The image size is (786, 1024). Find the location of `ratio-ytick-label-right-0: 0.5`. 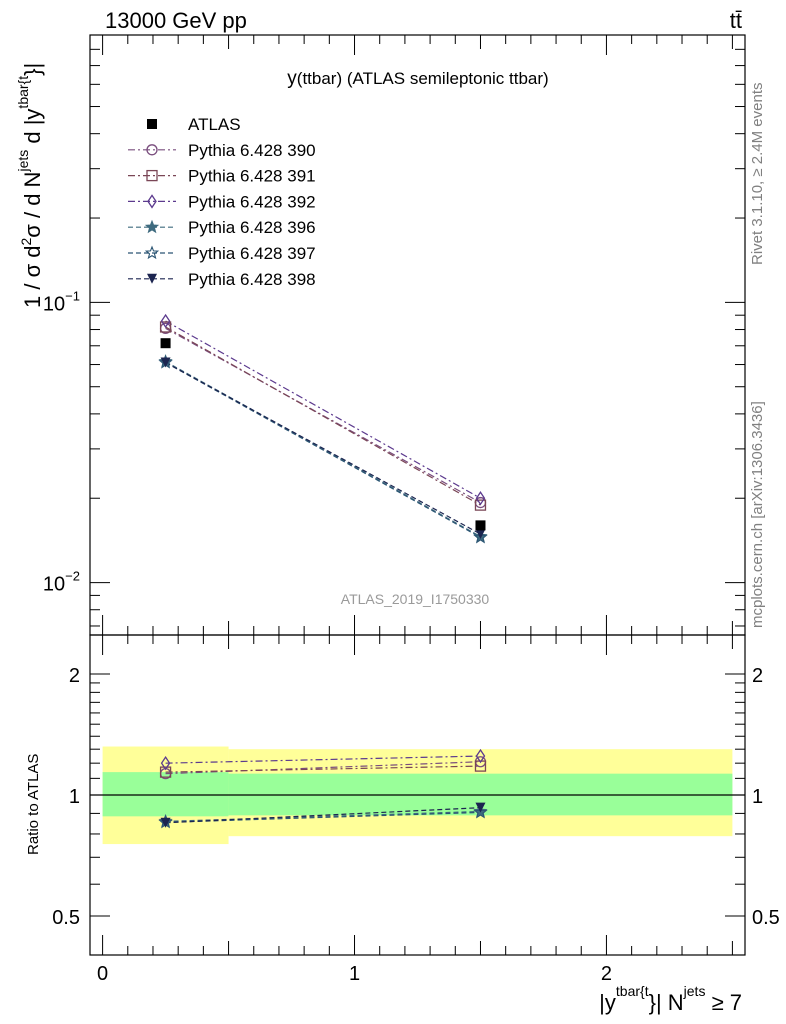

ratio-ytick-label-right-0: 0.5 is located at coordinates (766, 918).